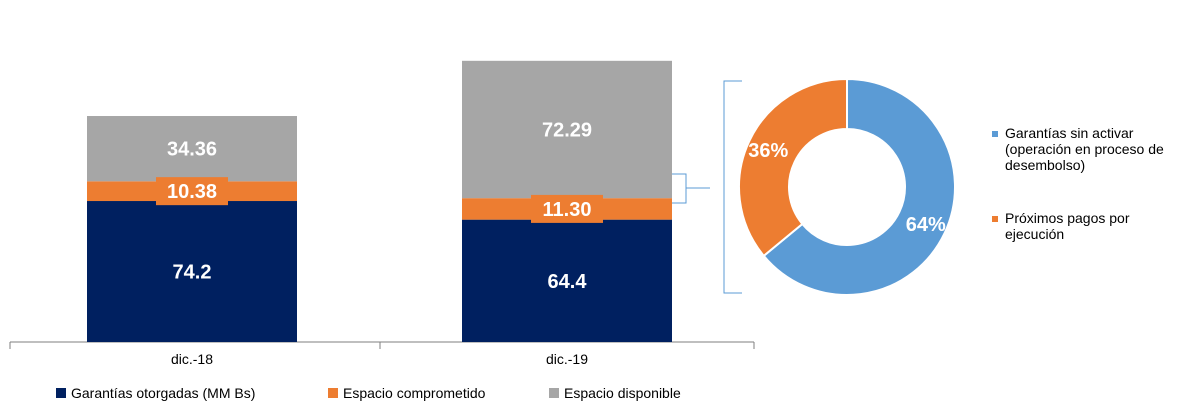 The image size is (1203, 407). I want to click on data-label: 10.38, so click(192, 192).